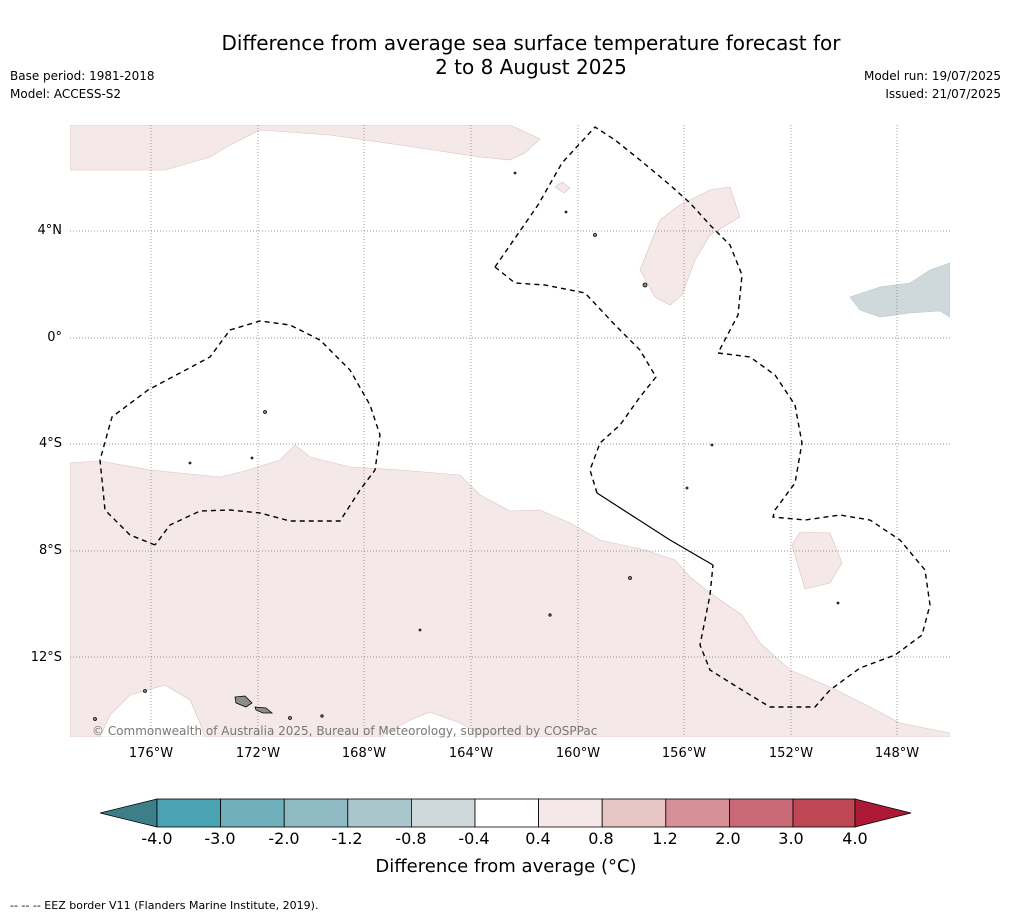 Image resolution: width=1011 pixels, height=919 pixels. I want to click on island-i, so click(687, 488).